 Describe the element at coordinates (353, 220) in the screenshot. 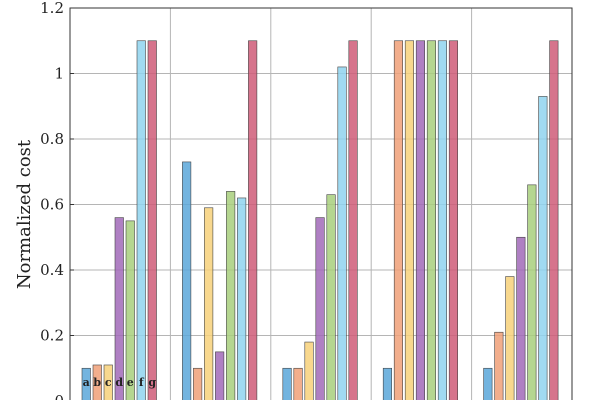

I see `bar-group3-g` at that location.